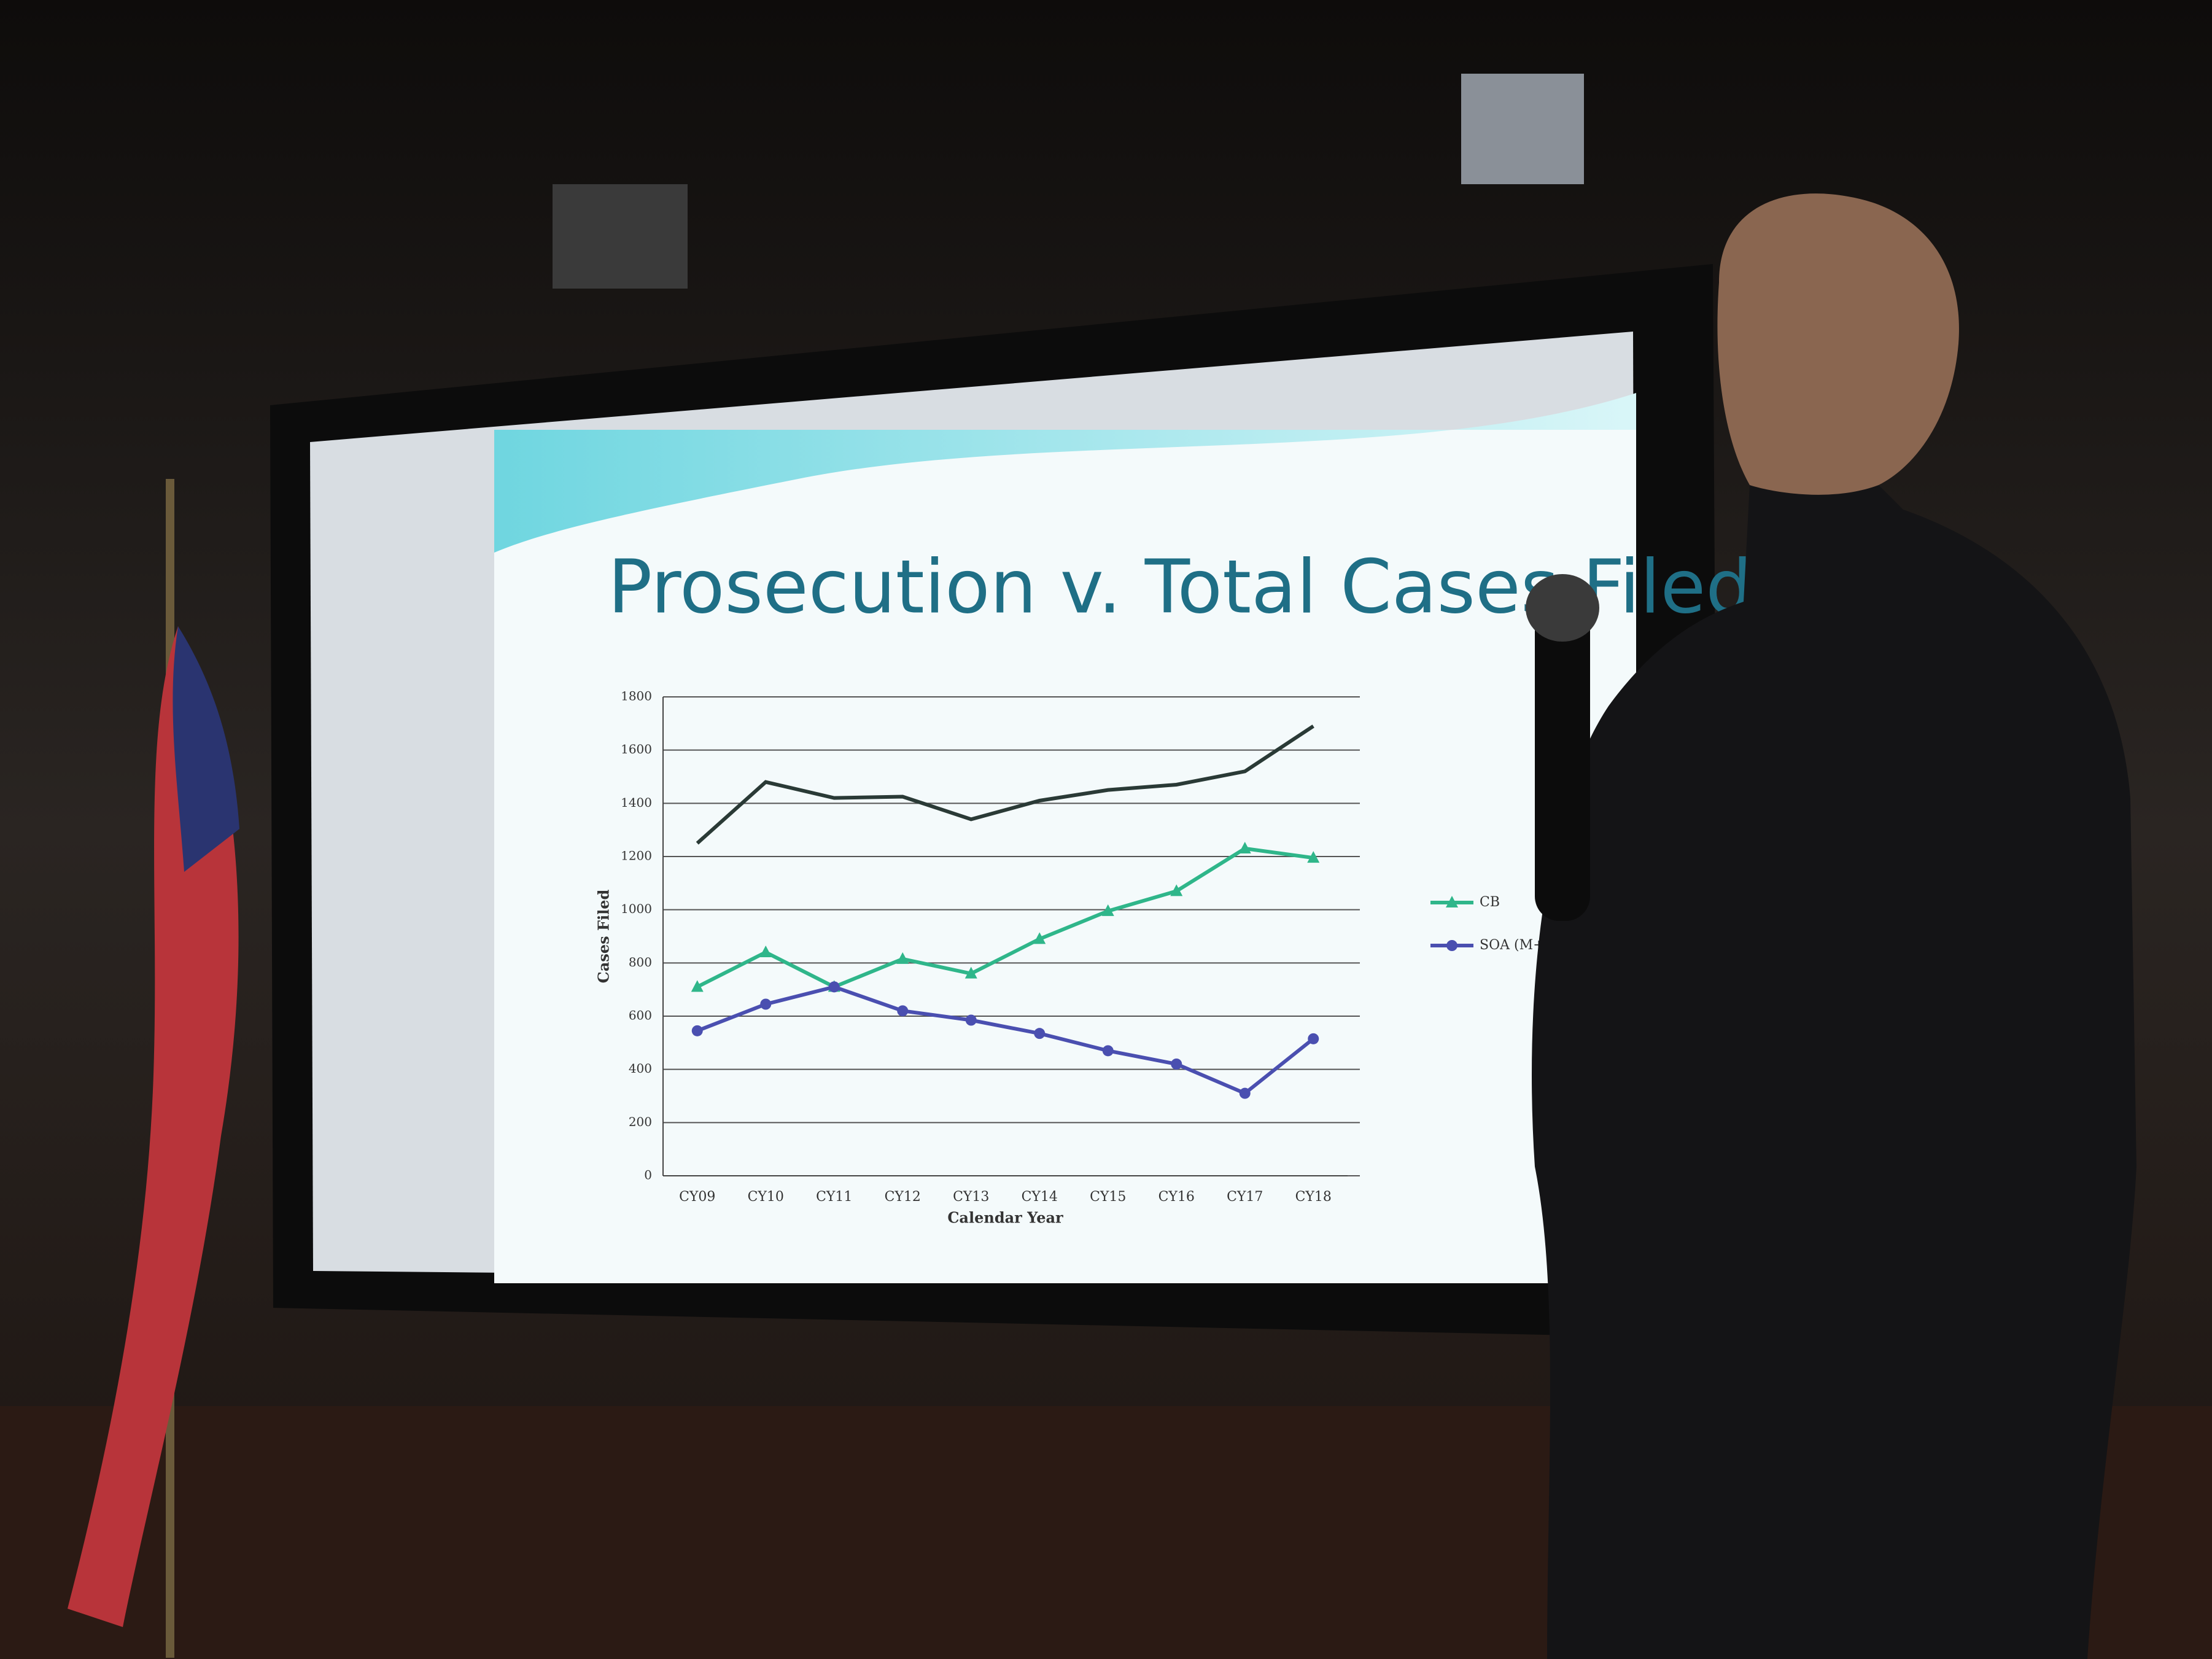  Describe the element at coordinates (153, 1068) in the screenshot. I see `flag` at that location.